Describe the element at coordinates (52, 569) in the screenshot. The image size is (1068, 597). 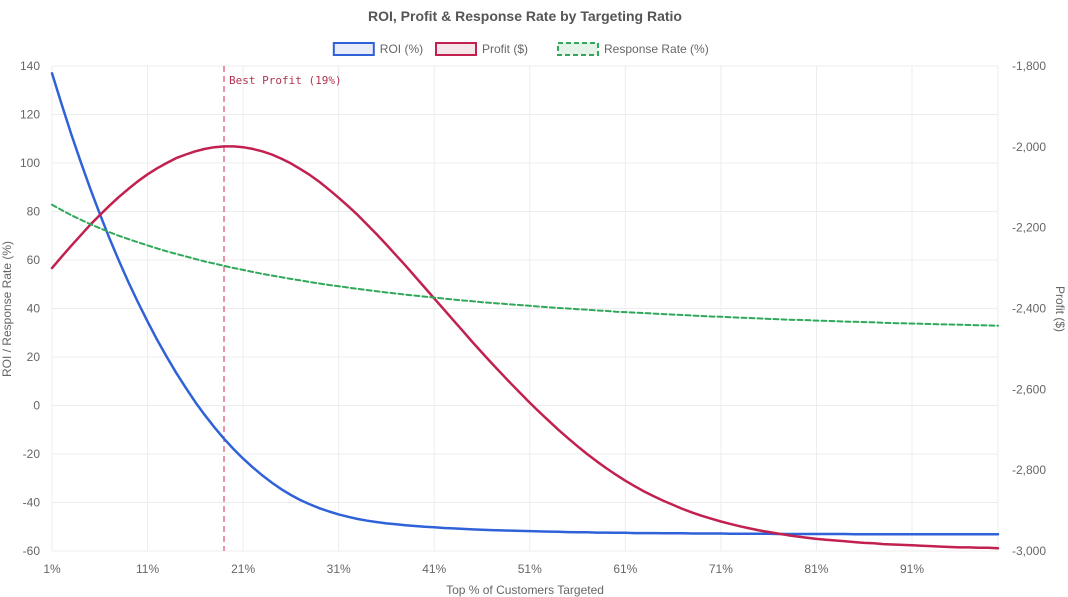
I see `x-tick-label: 1%` at that location.